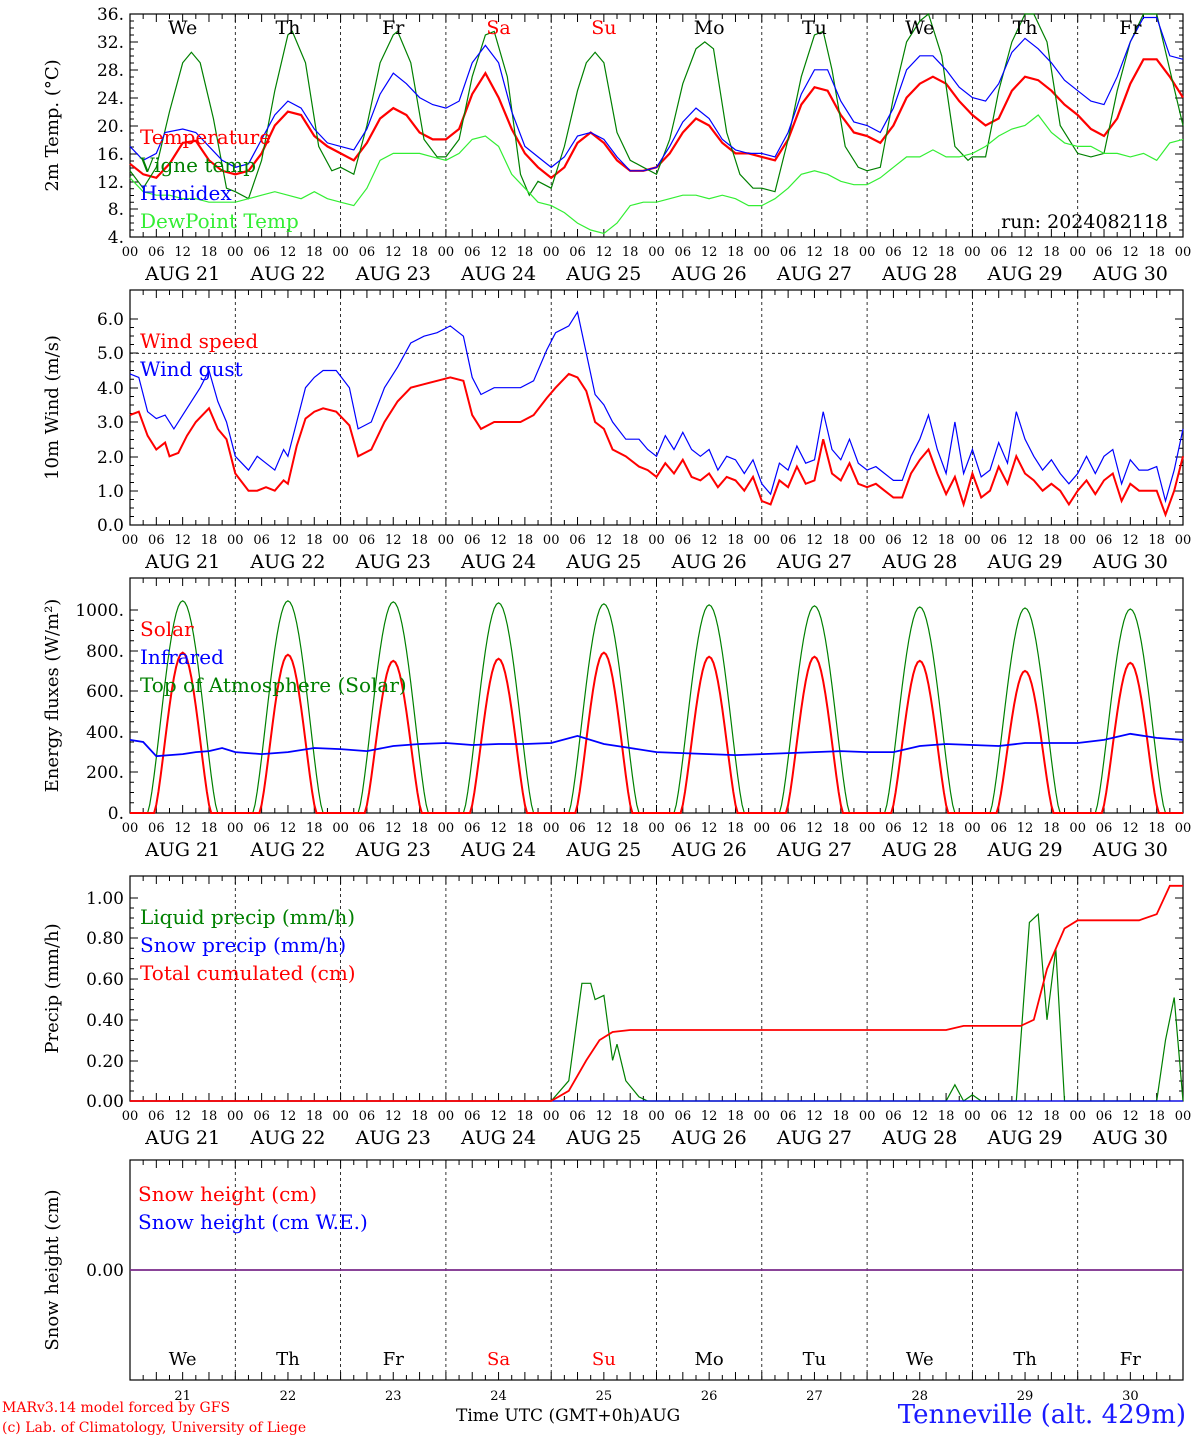 Image resolution: width=1194 pixels, height=1440 pixels. I want to click on y-tick-label: 32., so click(110, 43).